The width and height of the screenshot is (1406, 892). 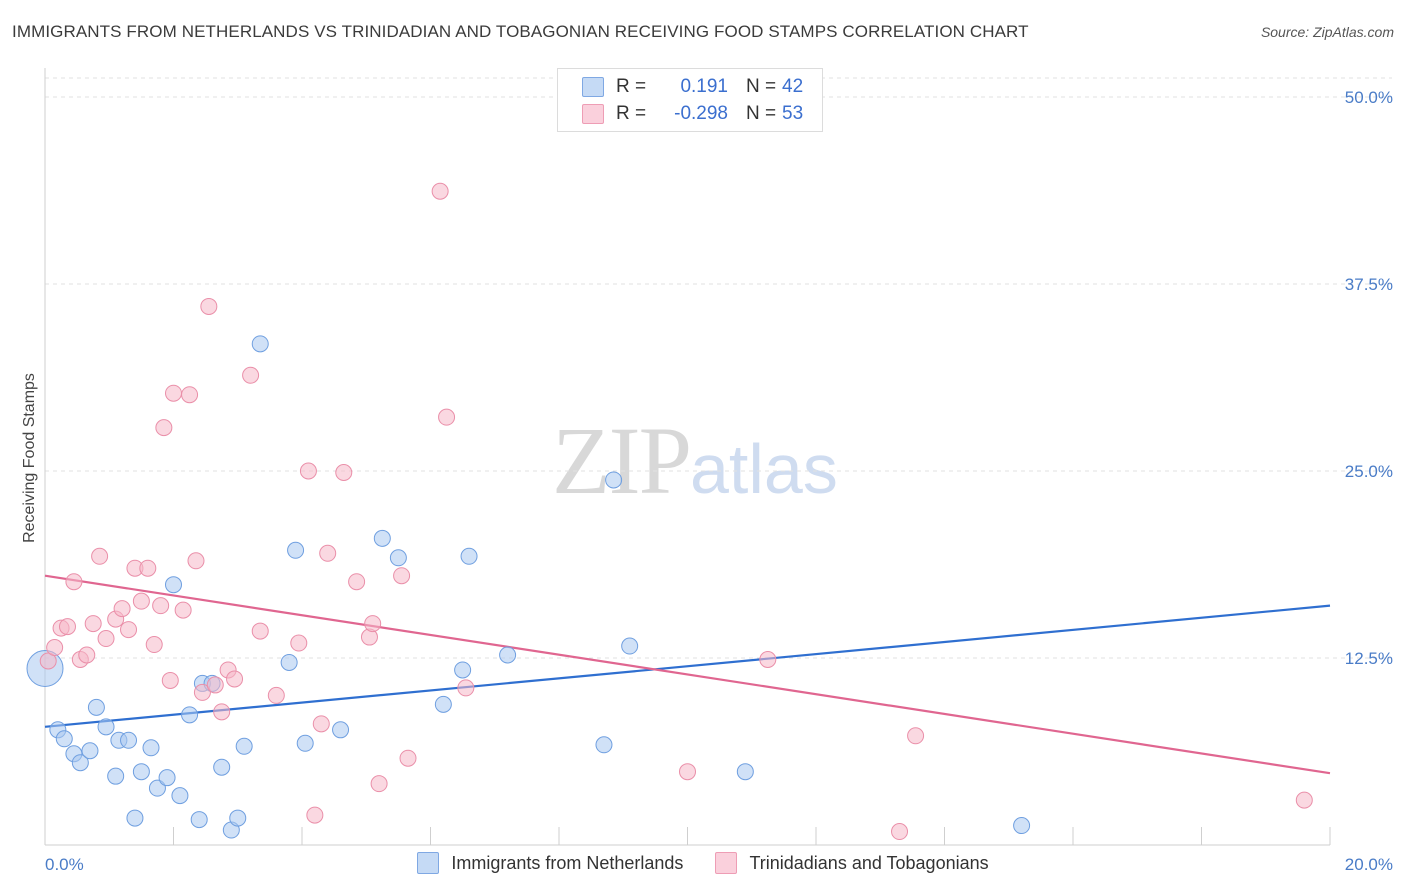 I want to click on y-axis-label: Receiving Food Stamps, so click(x=29, y=458).